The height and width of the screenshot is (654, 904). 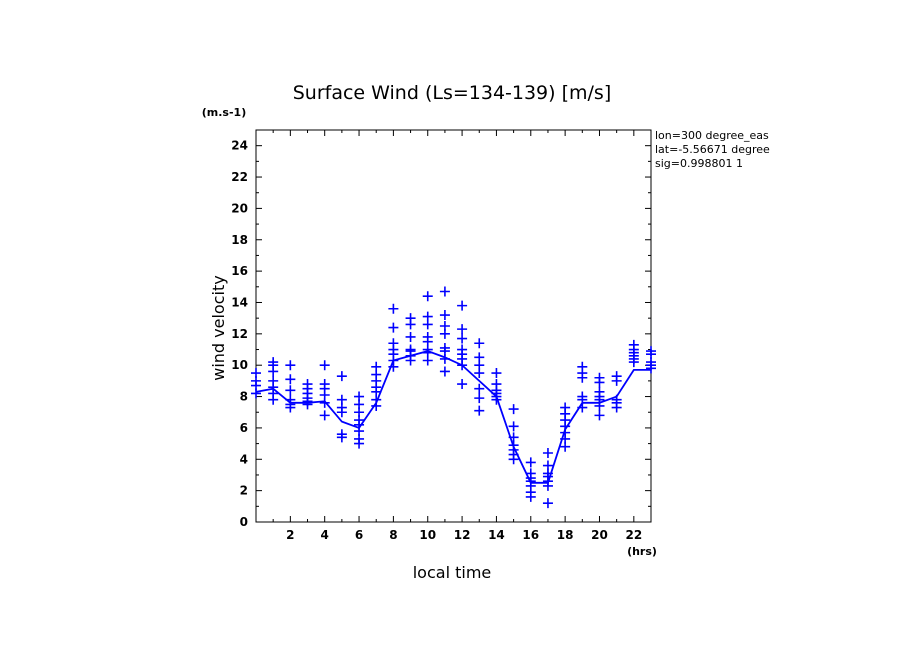 I want to click on y-tick-label: 2, so click(x=244, y=491).